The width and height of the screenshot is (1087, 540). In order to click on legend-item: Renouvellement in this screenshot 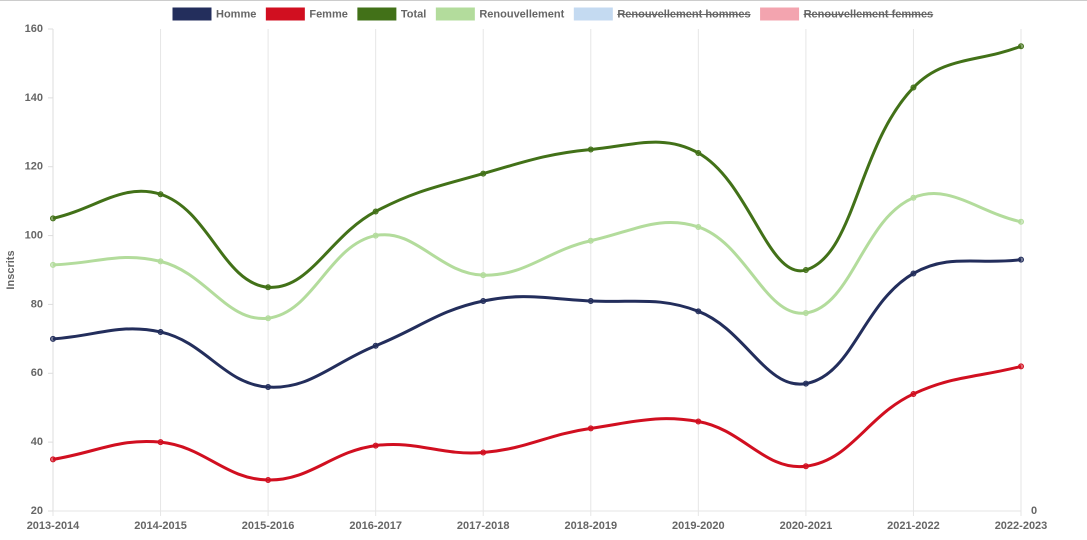, I will do `click(500, 14)`.